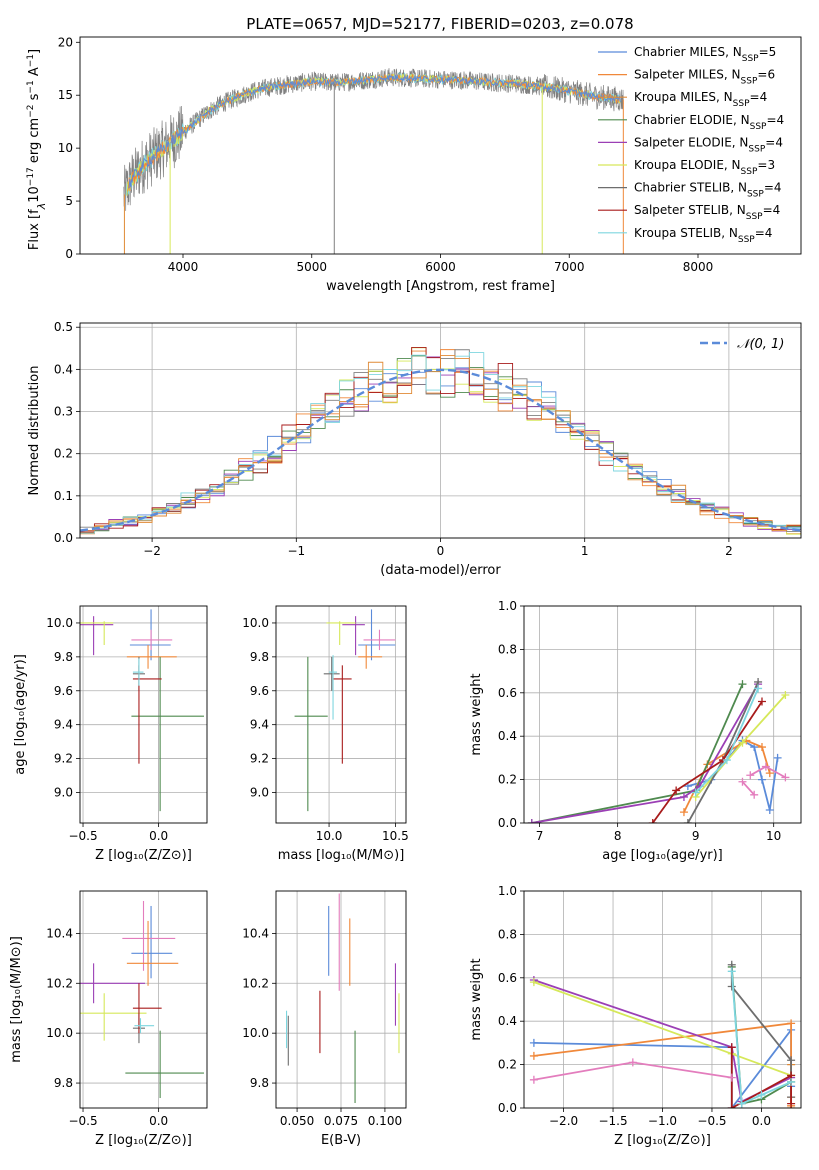 Image resolution: width=819 pixels, height=1170 pixels. I want to click on legend-label-part: Chabrier ELODIE, N, so click(692, 120).